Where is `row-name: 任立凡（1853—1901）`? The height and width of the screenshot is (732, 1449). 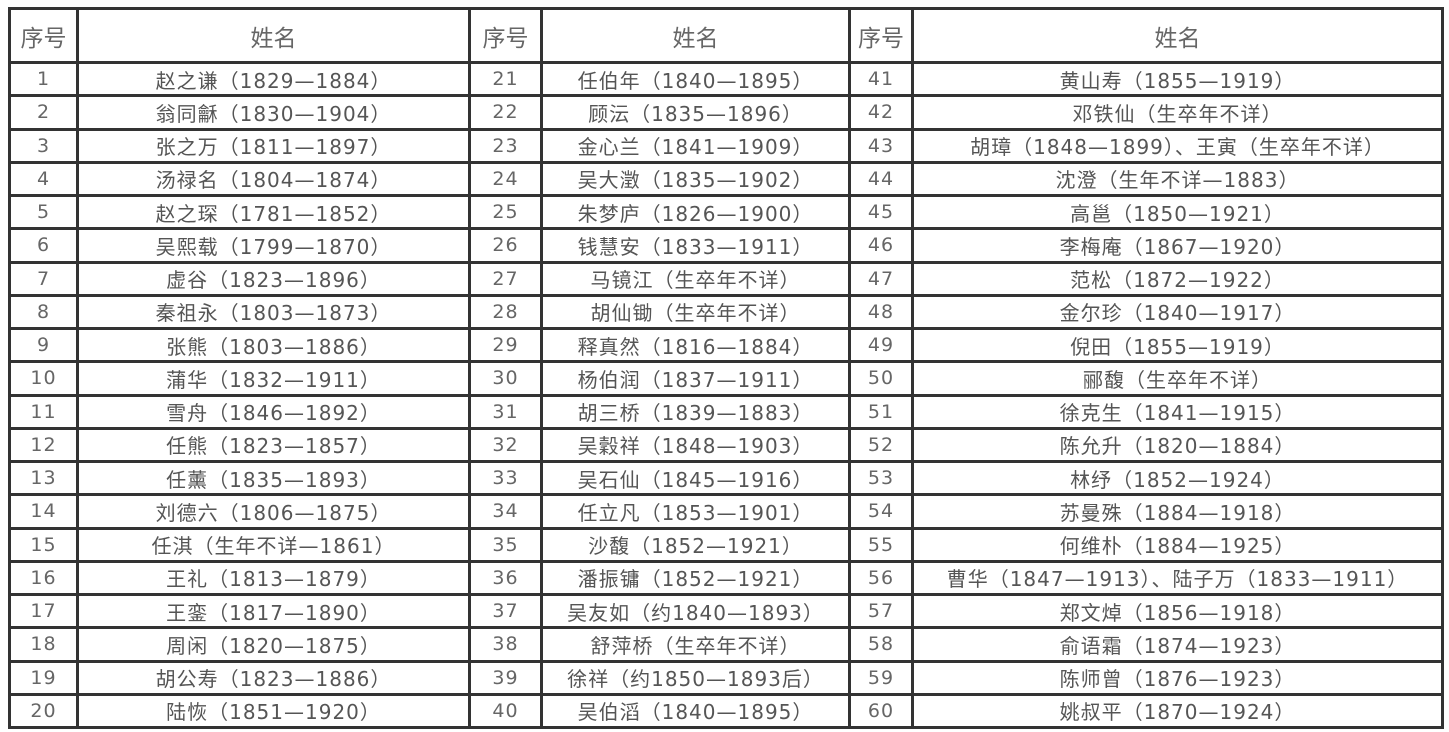
row-name: 任立凡（1853—1901） is located at coordinates (695, 511).